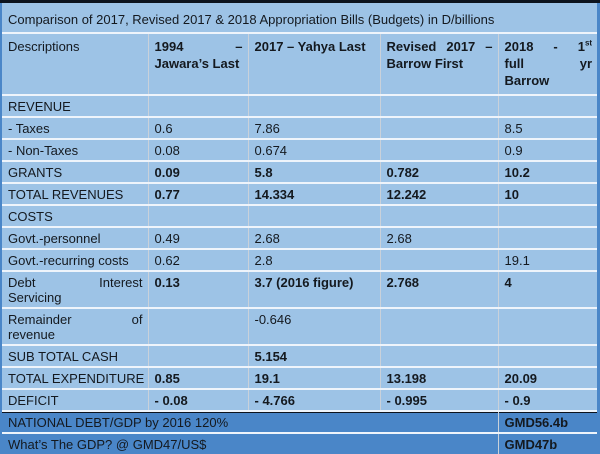 The height and width of the screenshot is (454, 600). I want to click on cell-value: 2.768, so click(438, 289).